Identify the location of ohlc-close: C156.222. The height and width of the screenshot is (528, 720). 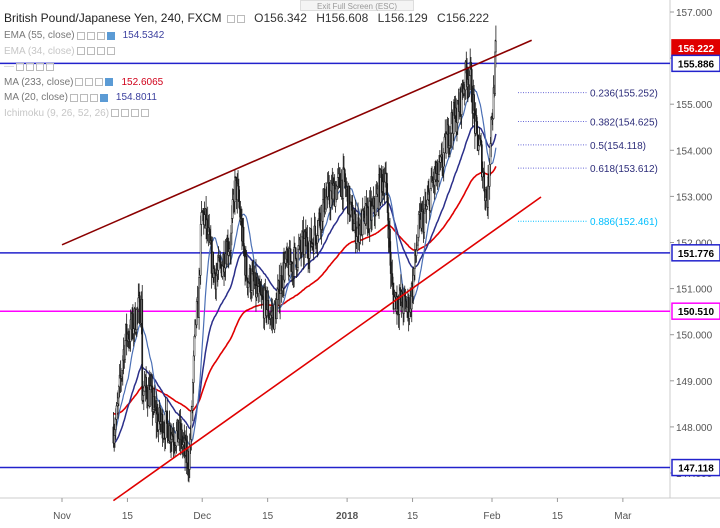
(463, 18).